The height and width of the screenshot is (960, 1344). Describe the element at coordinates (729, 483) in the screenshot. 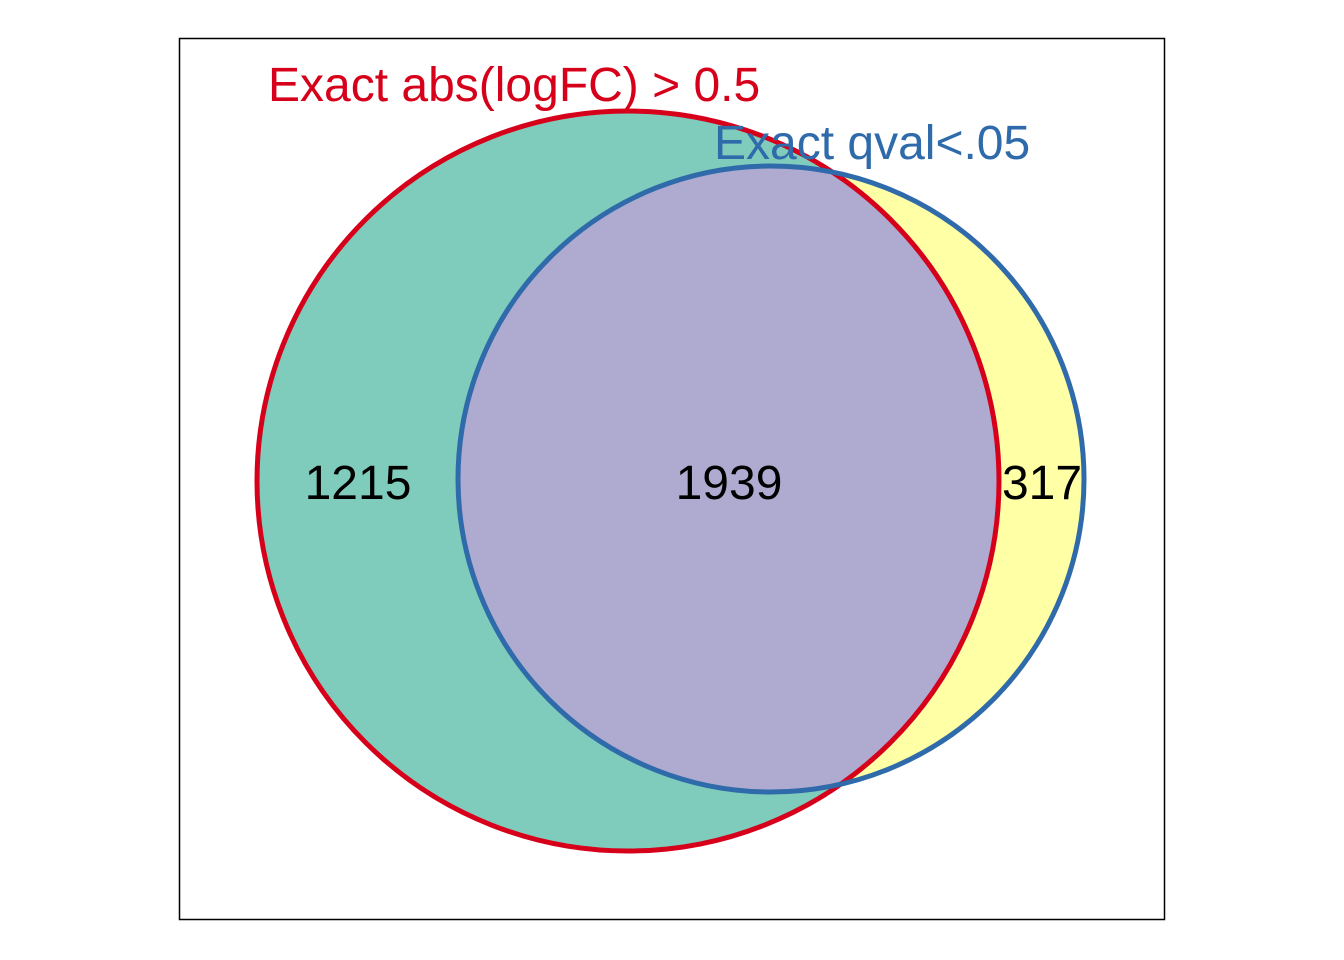

I see `count-intersection: 1939` at that location.